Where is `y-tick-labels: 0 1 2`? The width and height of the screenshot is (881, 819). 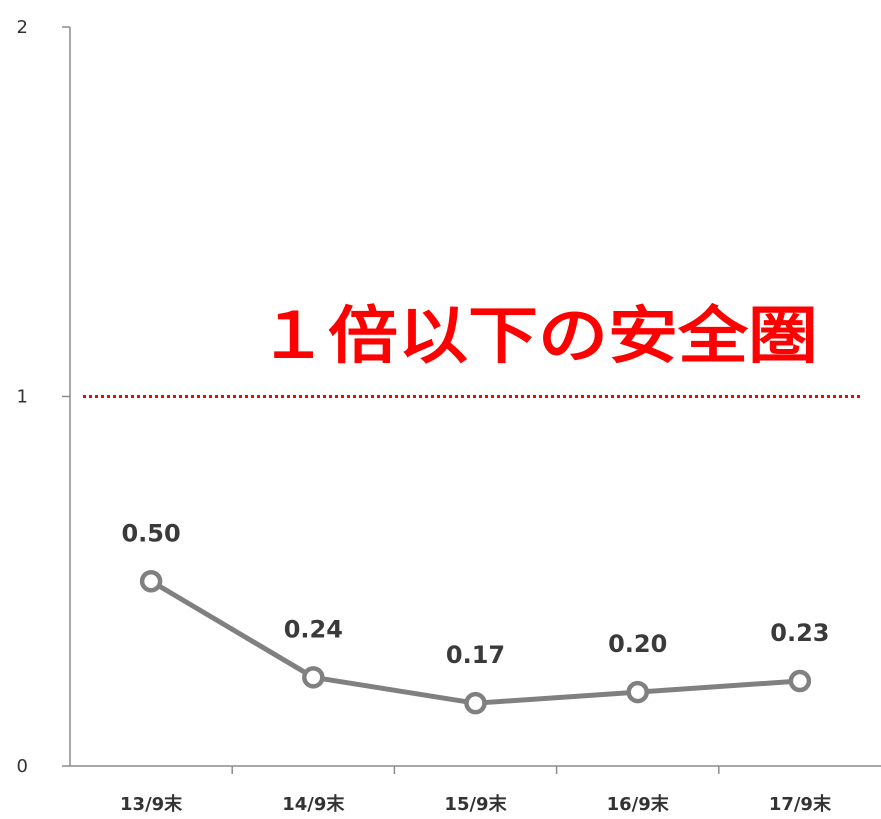
y-tick-labels: 0 1 2 is located at coordinates (22, 397).